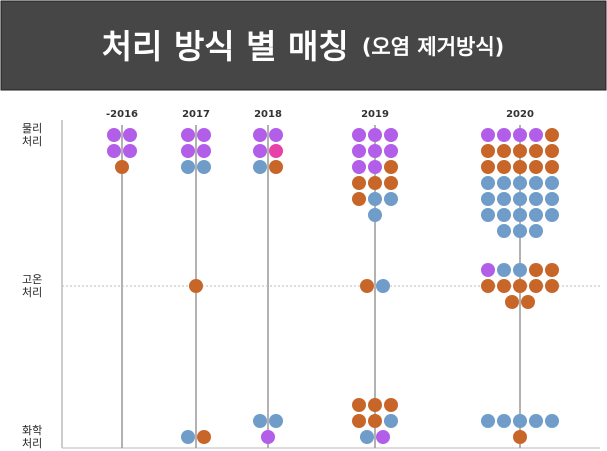  I want to click on x-tick-label: 2020, so click(520, 114).